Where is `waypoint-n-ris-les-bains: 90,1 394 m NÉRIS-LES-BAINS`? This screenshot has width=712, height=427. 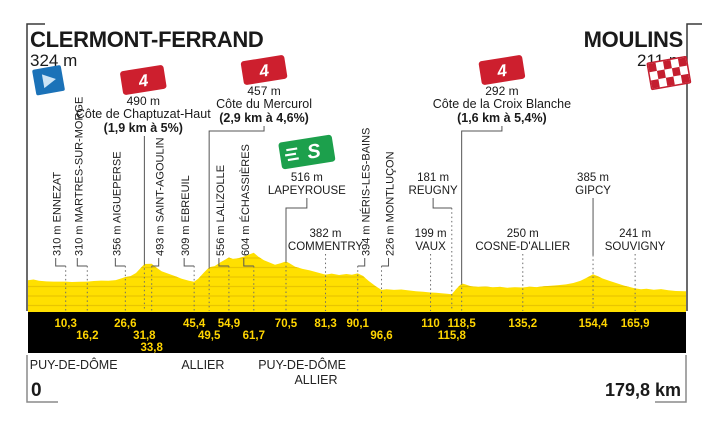
waypoint-n-ris-les-bains: 90,1 394 m NÉRIS-LES-BAINS is located at coordinates (360, 229).